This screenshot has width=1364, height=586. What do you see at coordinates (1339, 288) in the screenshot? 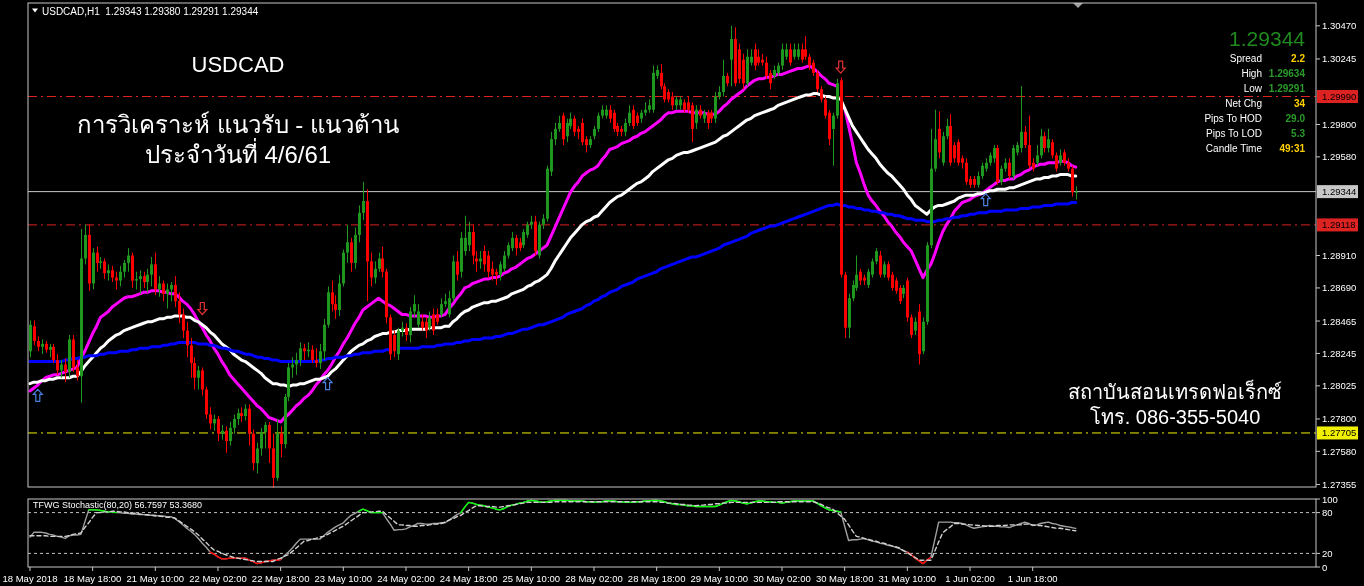
I see `y-tick-label: 1.28690` at bounding box center [1339, 288].